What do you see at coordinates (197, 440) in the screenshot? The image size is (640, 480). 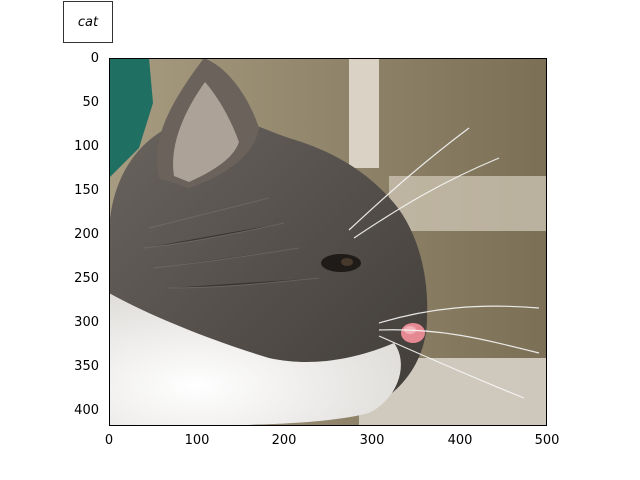 I see `x-tick-label: 100` at bounding box center [197, 440].